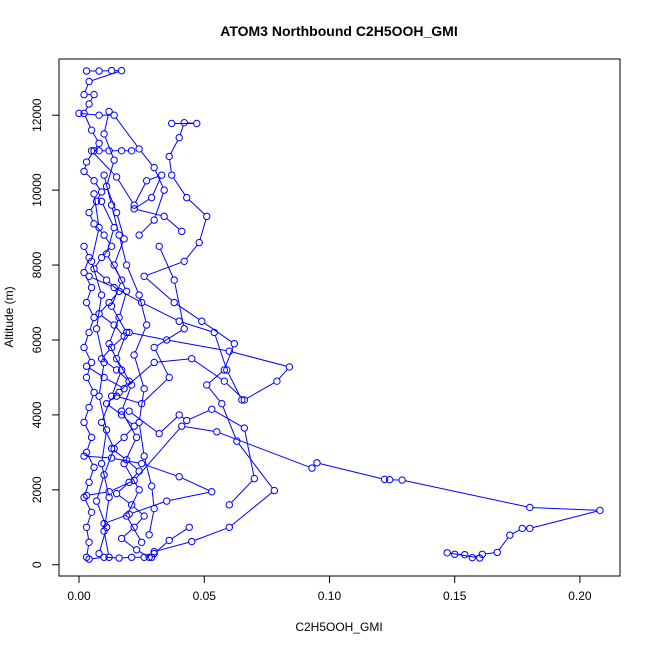 The height and width of the screenshot is (650, 650). What do you see at coordinates (330, 596) in the screenshot?
I see `x-tick-label: 0.10` at bounding box center [330, 596].